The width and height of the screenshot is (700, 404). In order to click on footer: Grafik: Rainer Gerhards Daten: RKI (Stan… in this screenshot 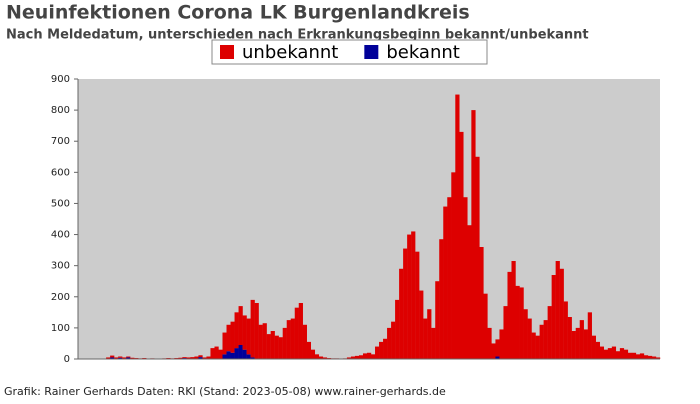, I will do `click(225, 391)`.